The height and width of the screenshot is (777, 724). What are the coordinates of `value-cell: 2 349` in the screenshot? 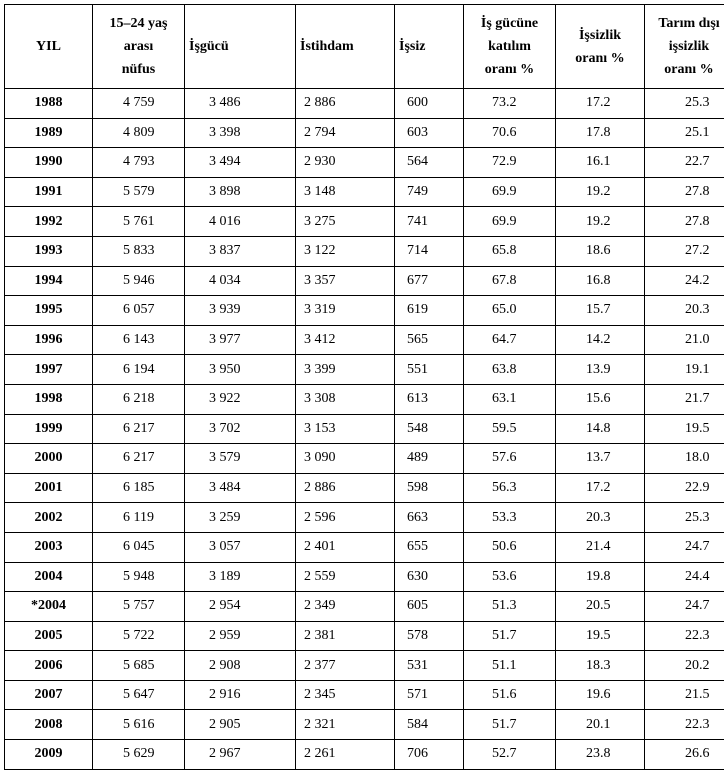 It's located at (345, 606).